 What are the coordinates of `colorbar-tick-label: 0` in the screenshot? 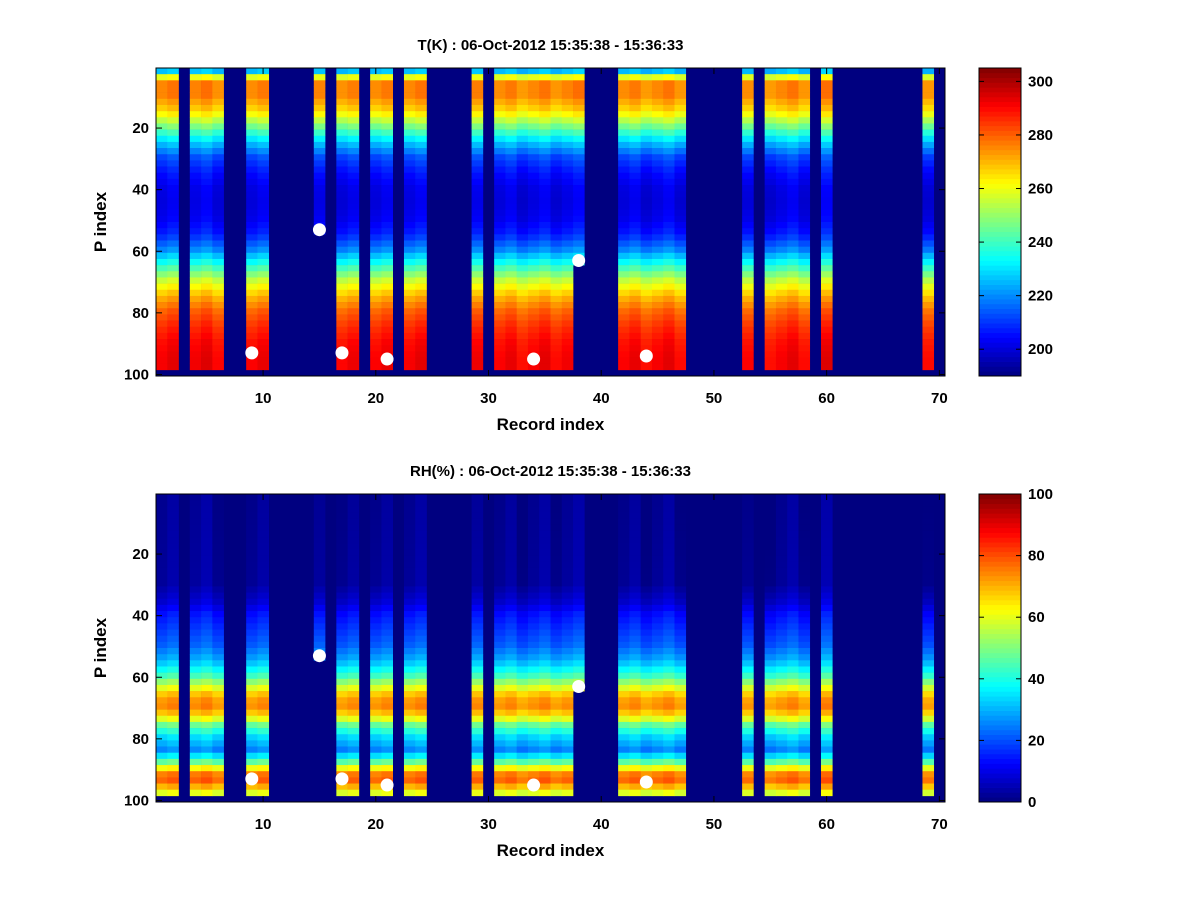 It's located at (1032, 802).